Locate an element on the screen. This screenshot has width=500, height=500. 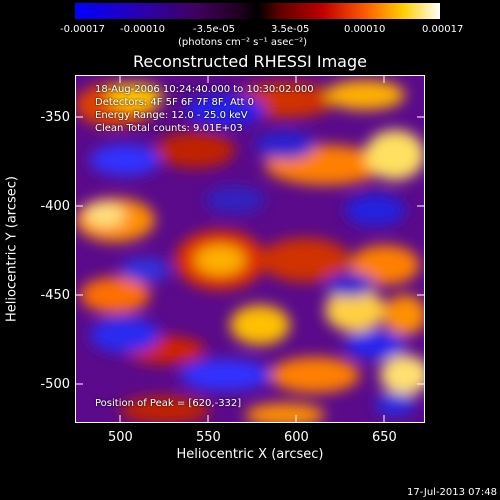
peak-position-label: Position of Peak = [620,-332] is located at coordinates (168, 403).